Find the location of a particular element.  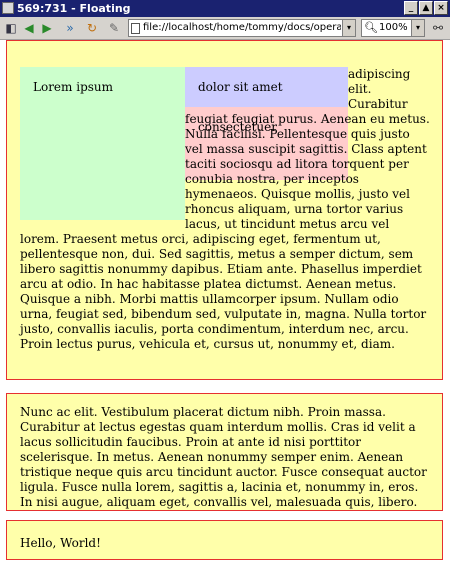

float-red: consectetuer is located at coordinates (266, 143).